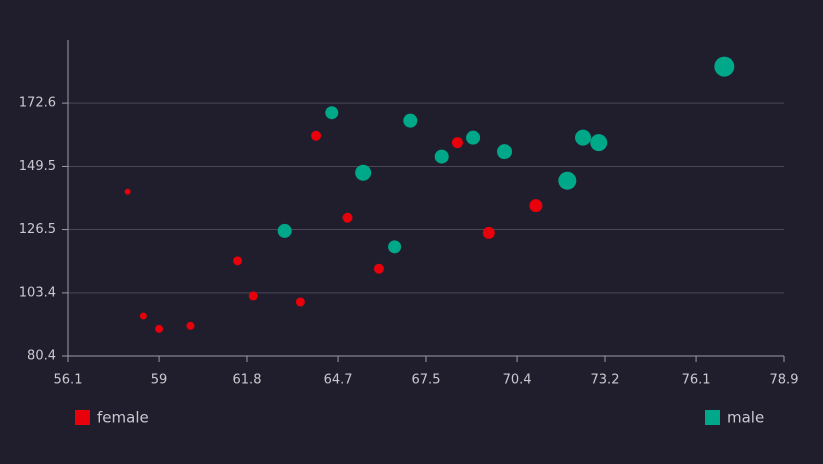 Image resolution: width=823 pixels, height=464 pixels. I want to click on x-tick-label: 64.7, so click(338, 380).